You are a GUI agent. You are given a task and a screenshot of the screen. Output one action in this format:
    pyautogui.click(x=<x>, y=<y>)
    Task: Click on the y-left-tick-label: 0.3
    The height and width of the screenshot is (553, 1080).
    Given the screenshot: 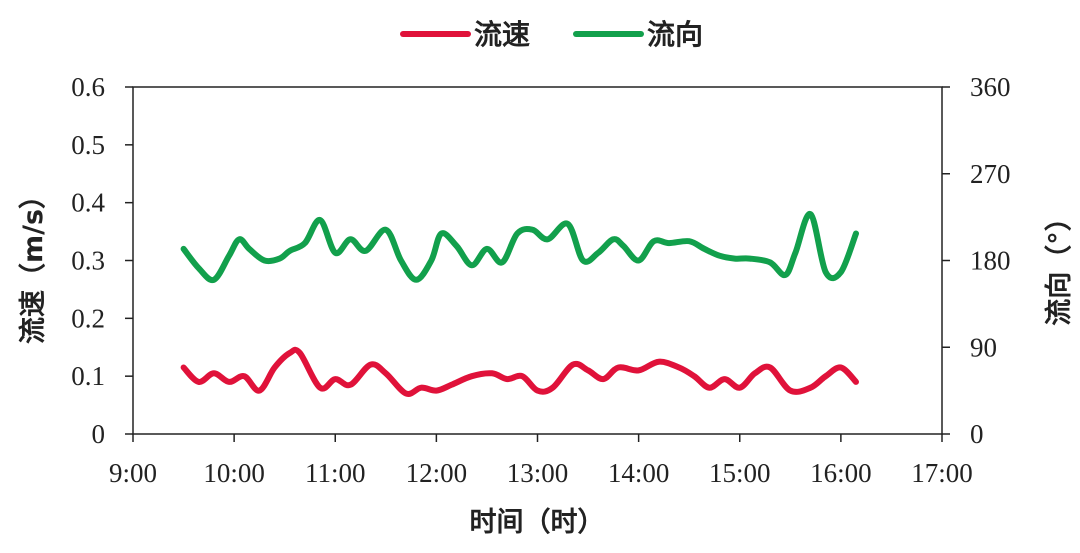 What is the action you would take?
    pyautogui.click(x=88, y=261)
    